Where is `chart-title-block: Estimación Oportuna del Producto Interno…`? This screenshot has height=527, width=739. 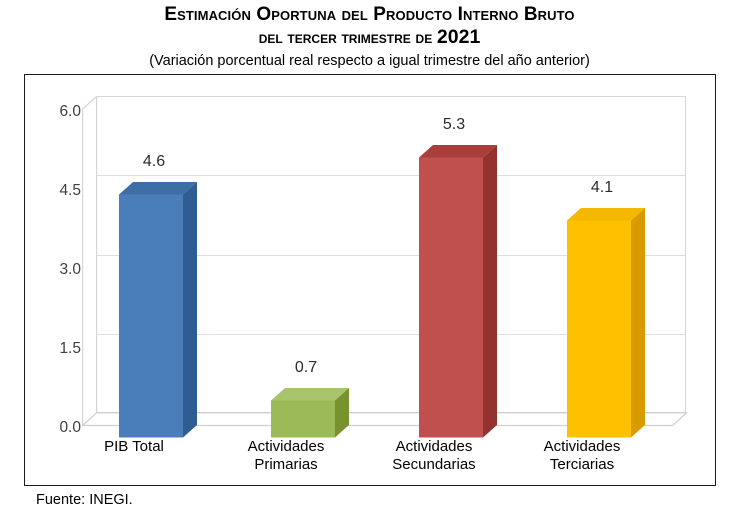 chart-title-block: Estimación Oportuna del Producto Interno… is located at coordinates (369, 37).